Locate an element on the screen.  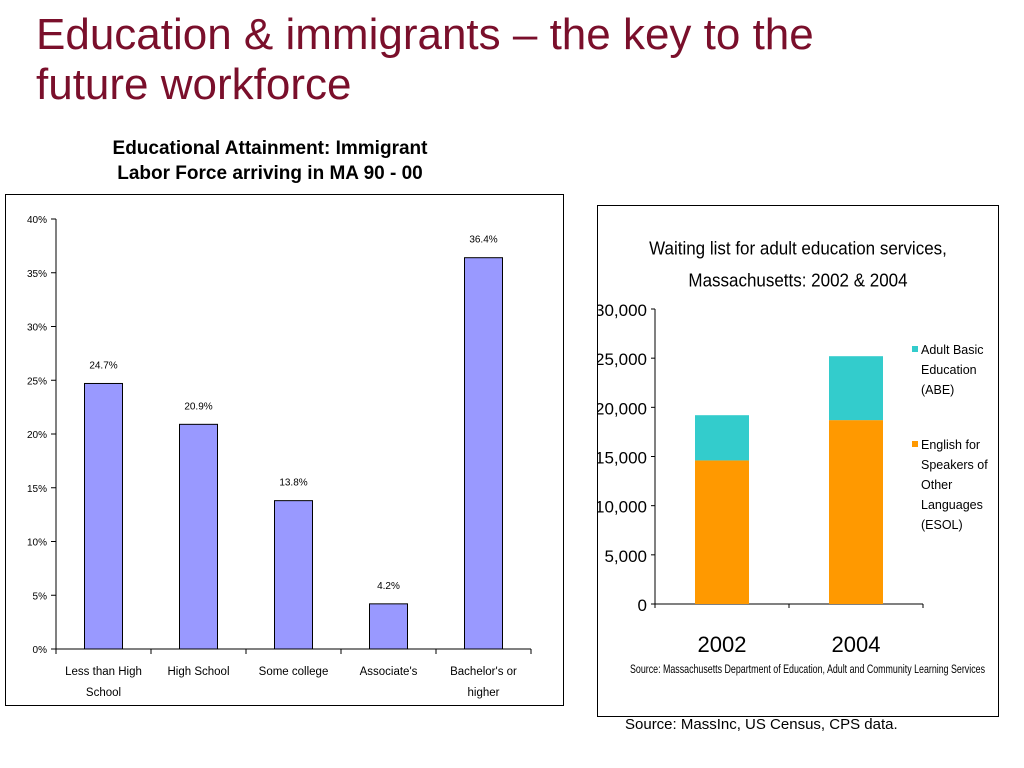
legend-swatch-esol is located at coordinates (915, 444).